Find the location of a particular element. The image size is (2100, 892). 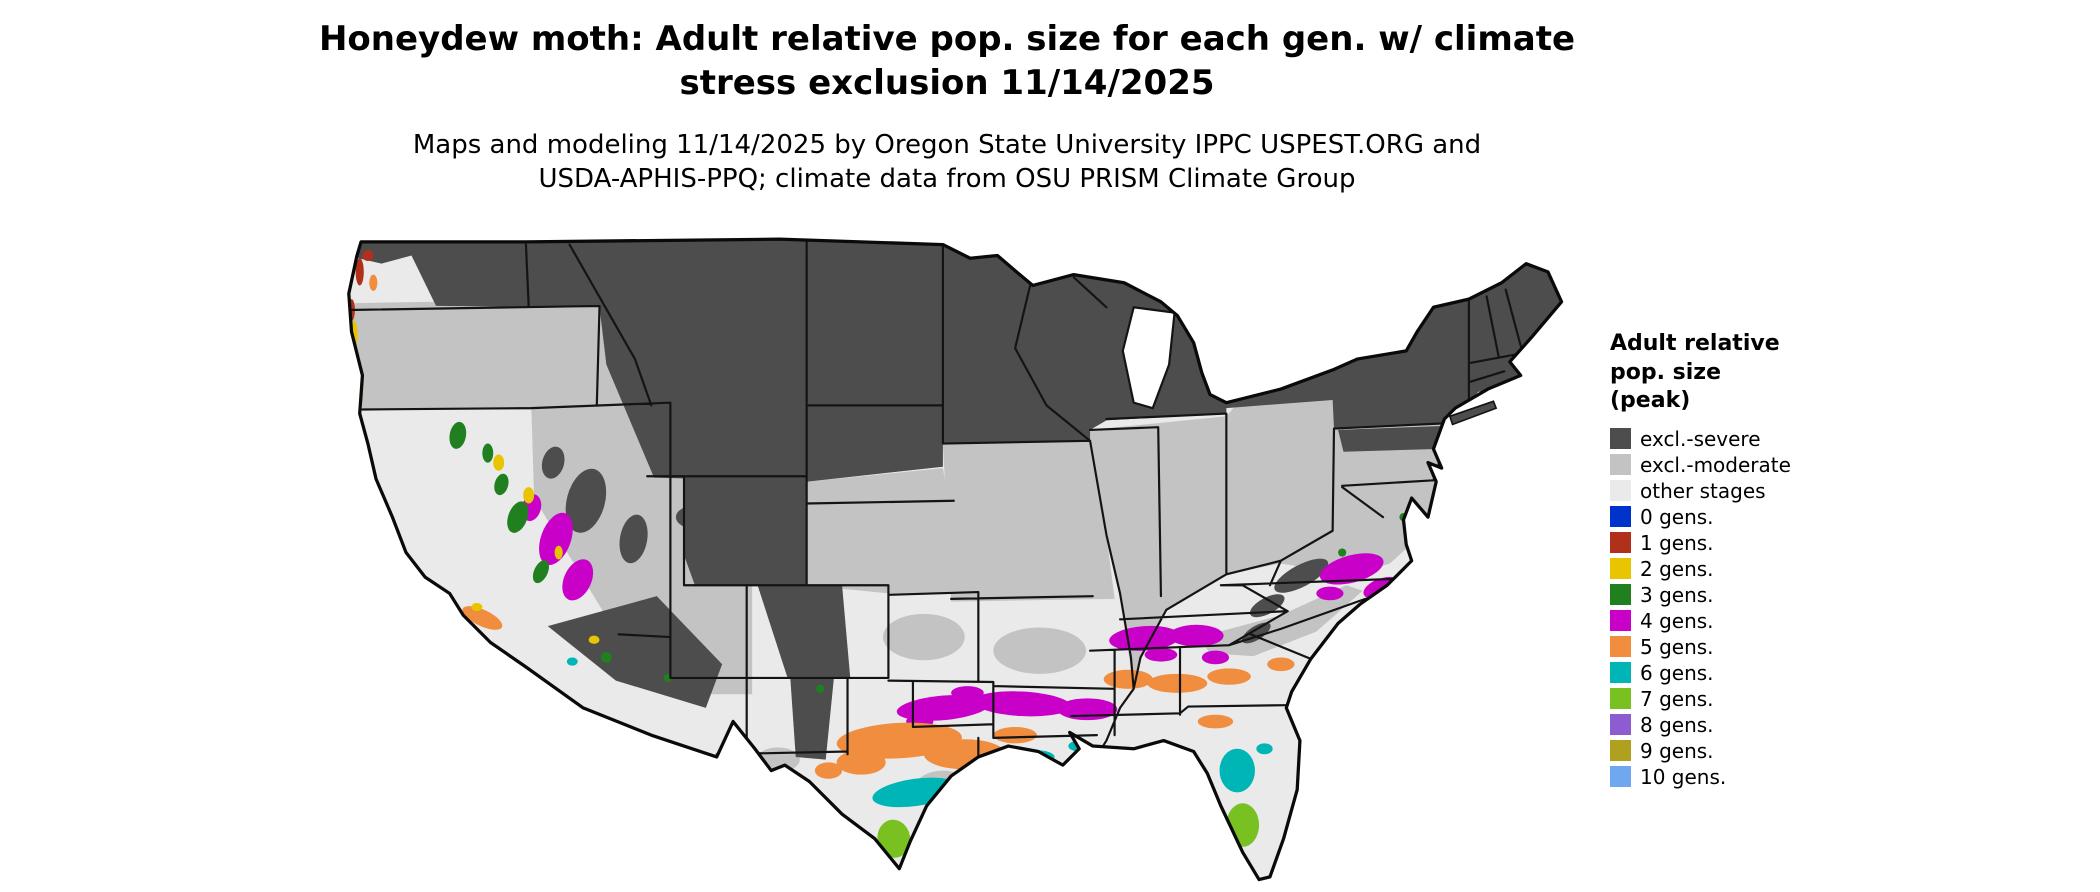

region-3-gens is located at coordinates (928, 557).